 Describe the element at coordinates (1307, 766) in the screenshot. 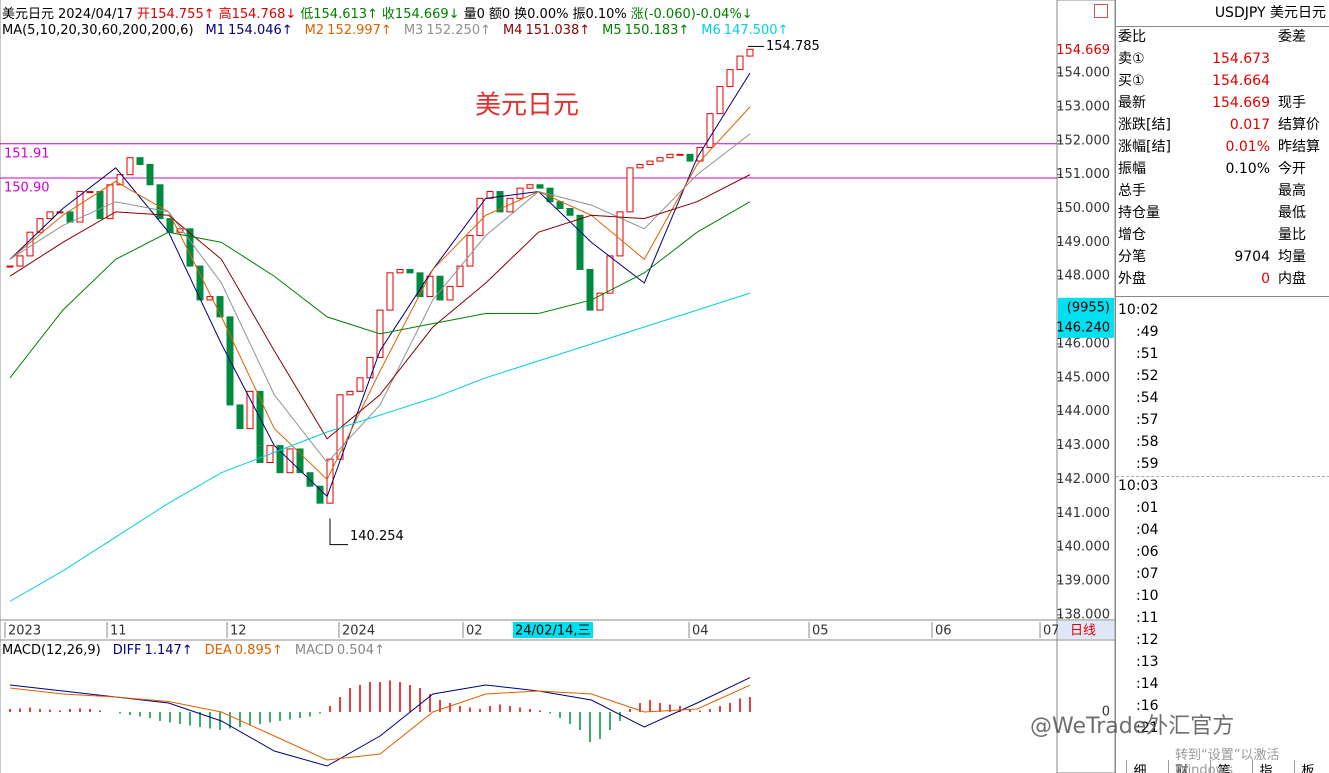

I see `tab: 板` at that location.